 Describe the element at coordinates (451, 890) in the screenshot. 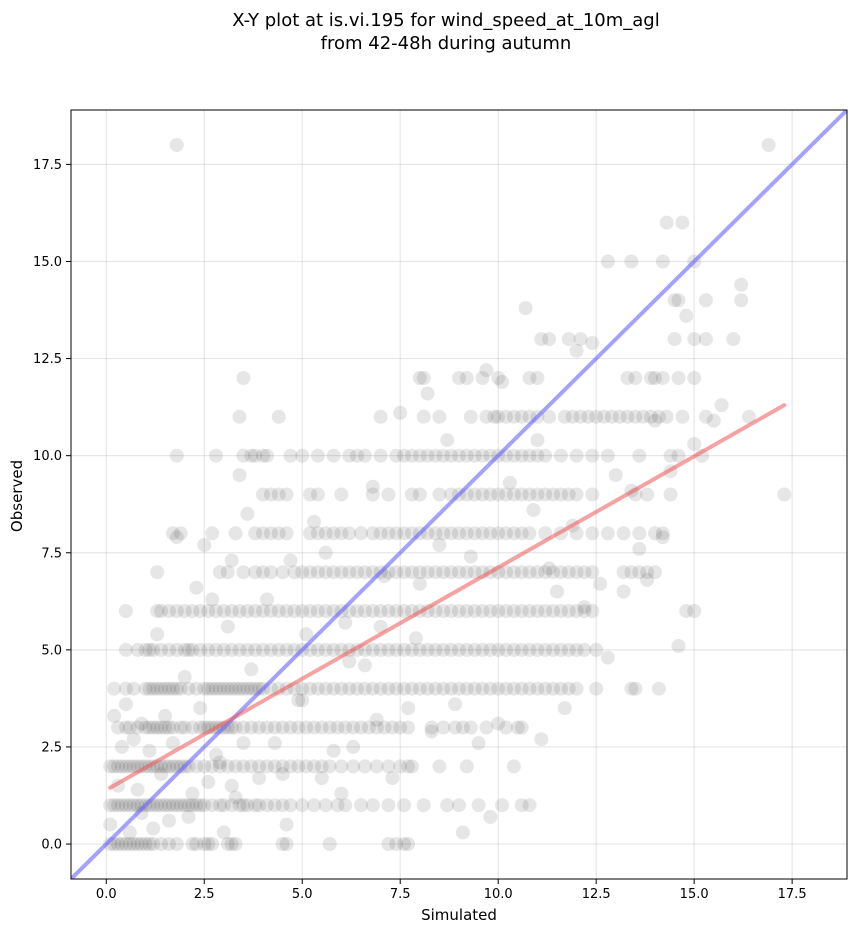

I see `x-axis-ticks: 0.0 2.5 5.0 7.5 10.0 12.5 15.0 17.5` at that location.